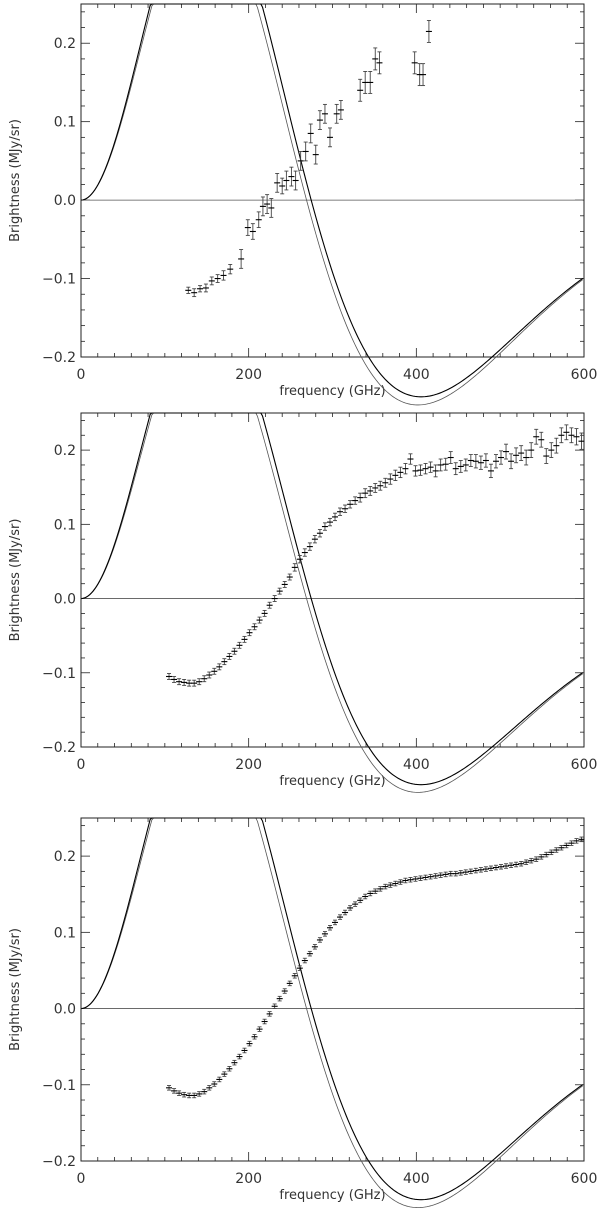 The height and width of the screenshot is (1208, 600). Describe the element at coordinates (81, 765) in the screenshot. I see `x-tick-label: 0` at that location.